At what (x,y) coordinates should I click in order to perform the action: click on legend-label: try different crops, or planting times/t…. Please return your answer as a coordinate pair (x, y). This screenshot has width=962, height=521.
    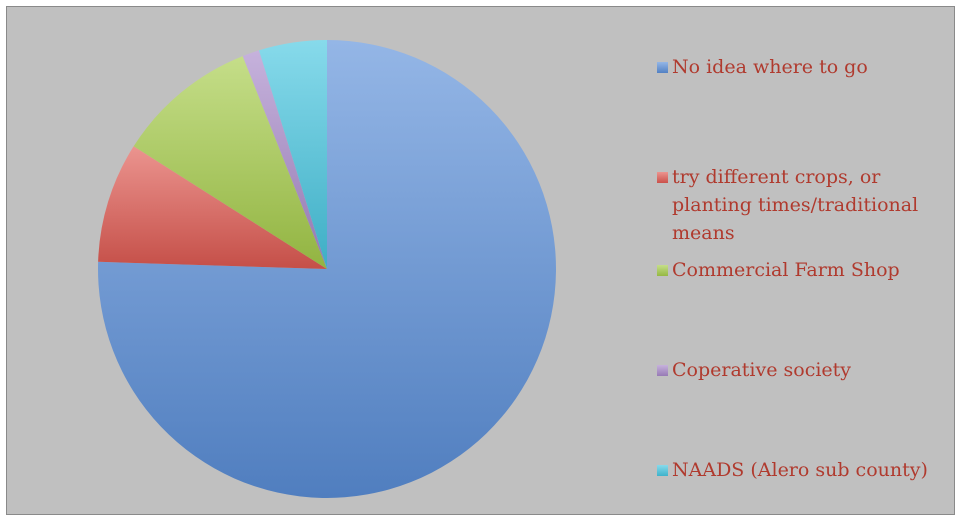
    Looking at the image, I should click on (795, 205).